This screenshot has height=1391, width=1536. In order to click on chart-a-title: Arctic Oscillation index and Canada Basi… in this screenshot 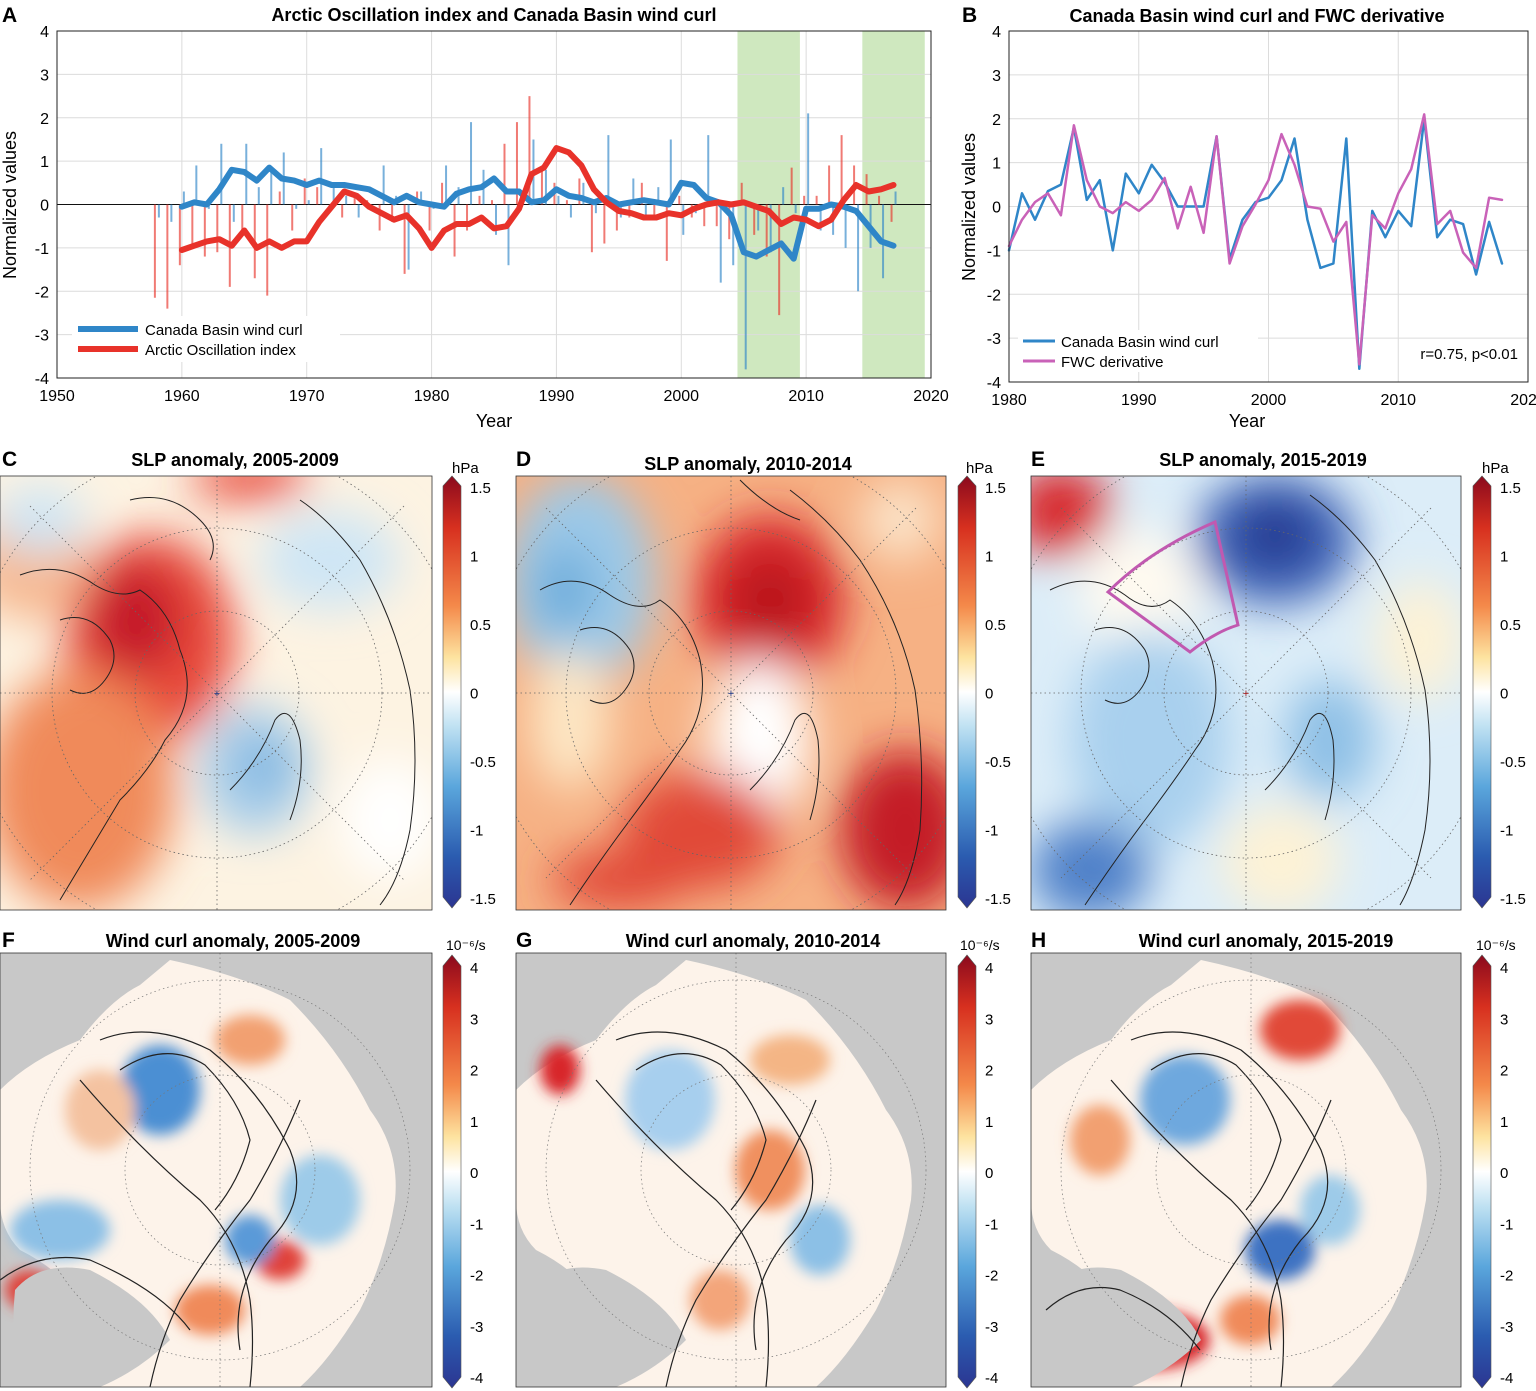, I will do `click(493, 15)`.